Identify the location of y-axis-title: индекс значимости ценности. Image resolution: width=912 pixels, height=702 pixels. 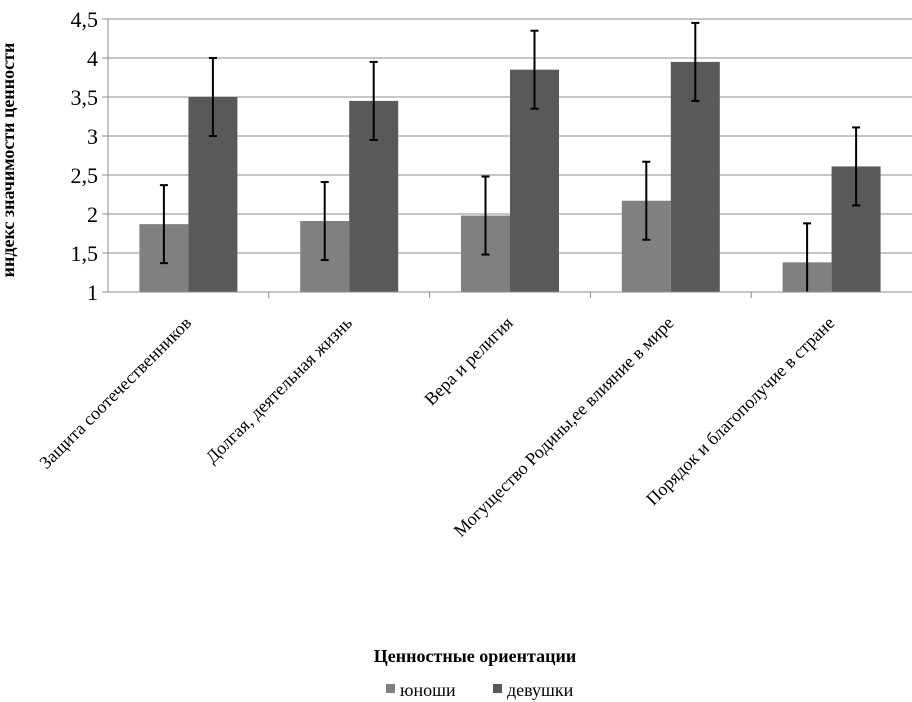
(9, 160).